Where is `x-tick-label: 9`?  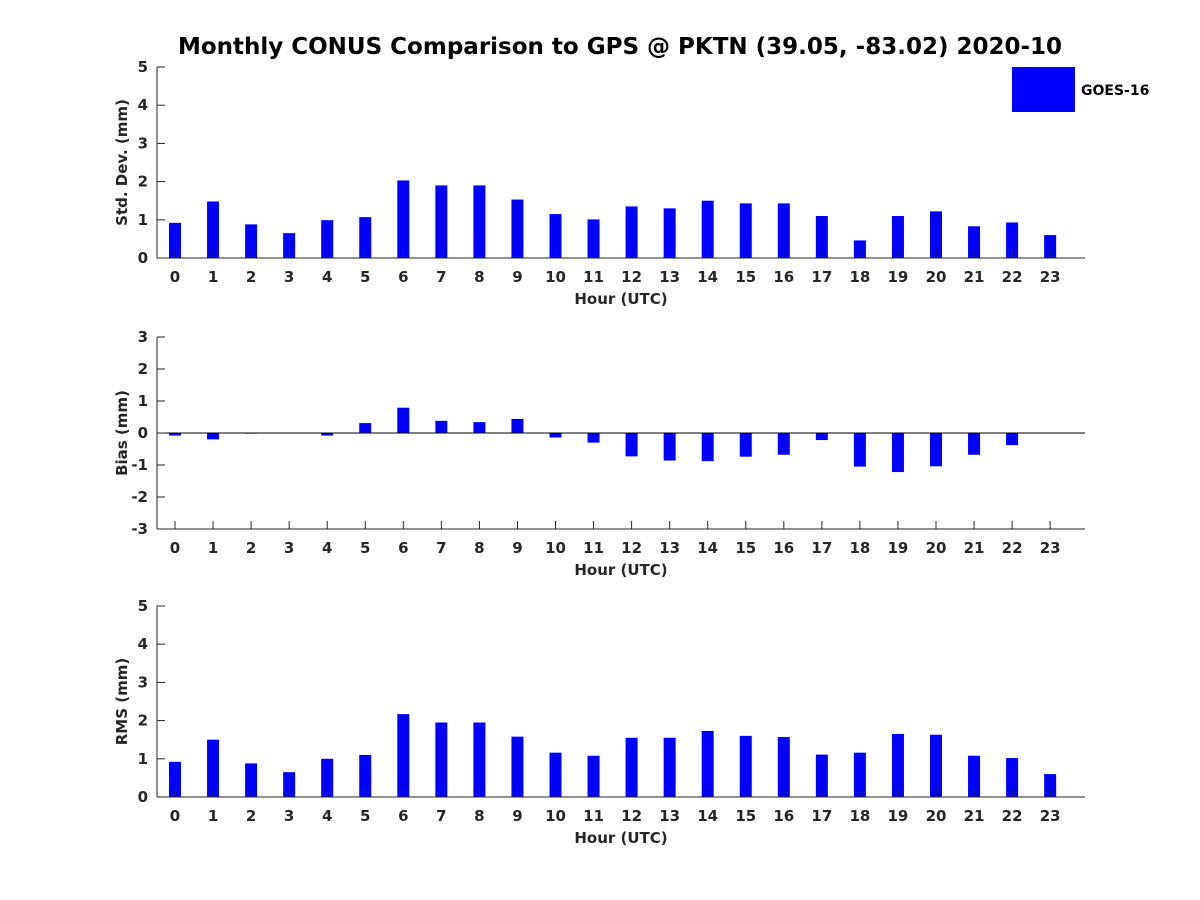
x-tick-label: 9 is located at coordinates (517, 548).